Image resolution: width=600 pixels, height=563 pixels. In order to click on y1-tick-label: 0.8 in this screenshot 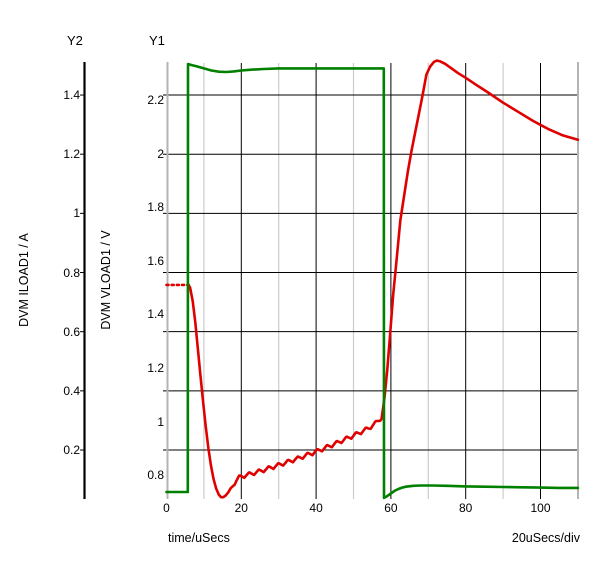, I will do `click(155, 475)`.